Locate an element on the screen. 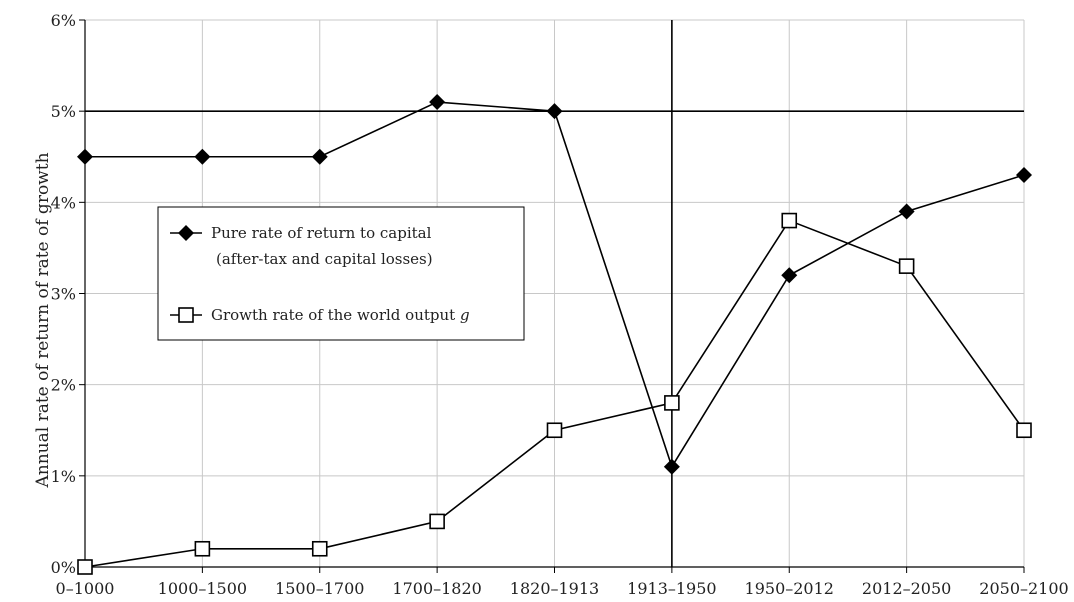 The image size is (1074, 602). x-tick-label: 0–1000 is located at coordinates (85, 588).